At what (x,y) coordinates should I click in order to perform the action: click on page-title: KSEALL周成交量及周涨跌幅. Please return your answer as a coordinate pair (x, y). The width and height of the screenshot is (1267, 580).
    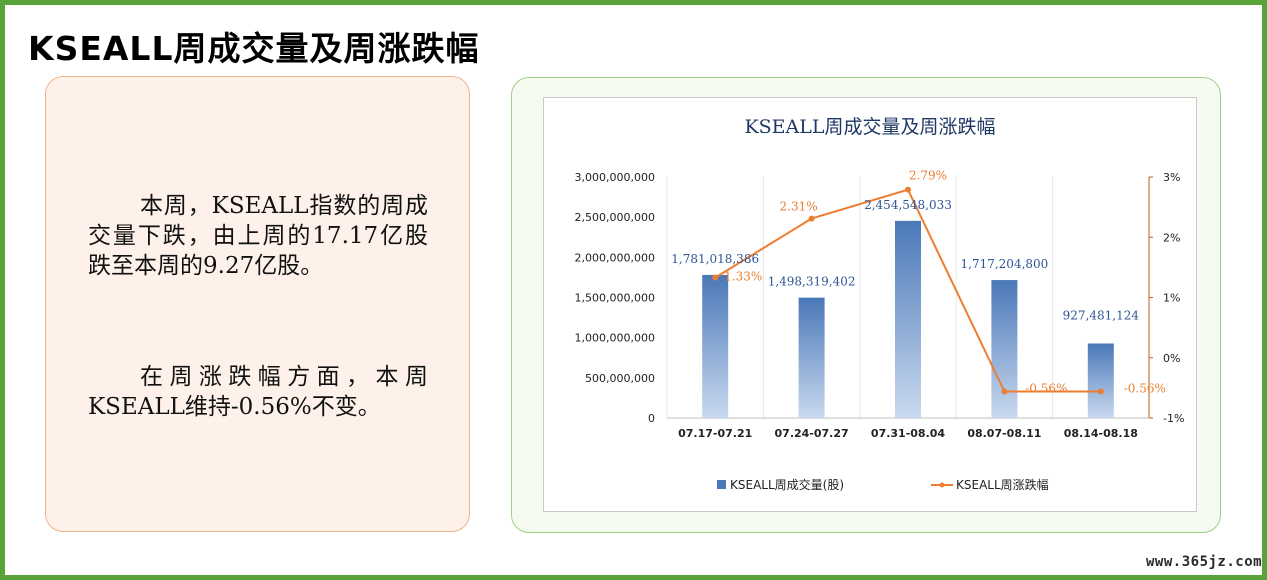
    Looking at the image, I should click on (254, 48).